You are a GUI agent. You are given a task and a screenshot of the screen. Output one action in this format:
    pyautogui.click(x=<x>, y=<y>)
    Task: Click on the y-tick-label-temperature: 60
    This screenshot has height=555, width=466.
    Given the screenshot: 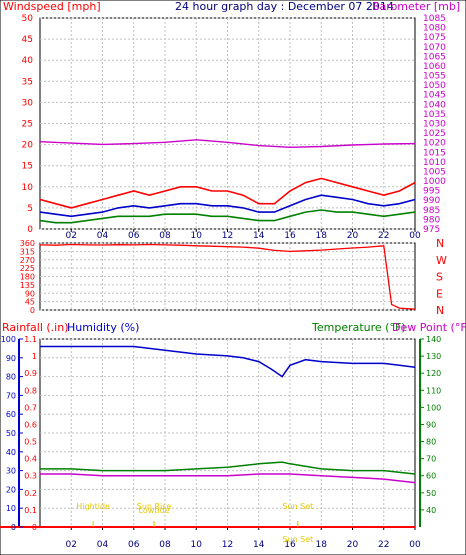 What is the action you would take?
    pyautogui.click(x=431, y=476)
    